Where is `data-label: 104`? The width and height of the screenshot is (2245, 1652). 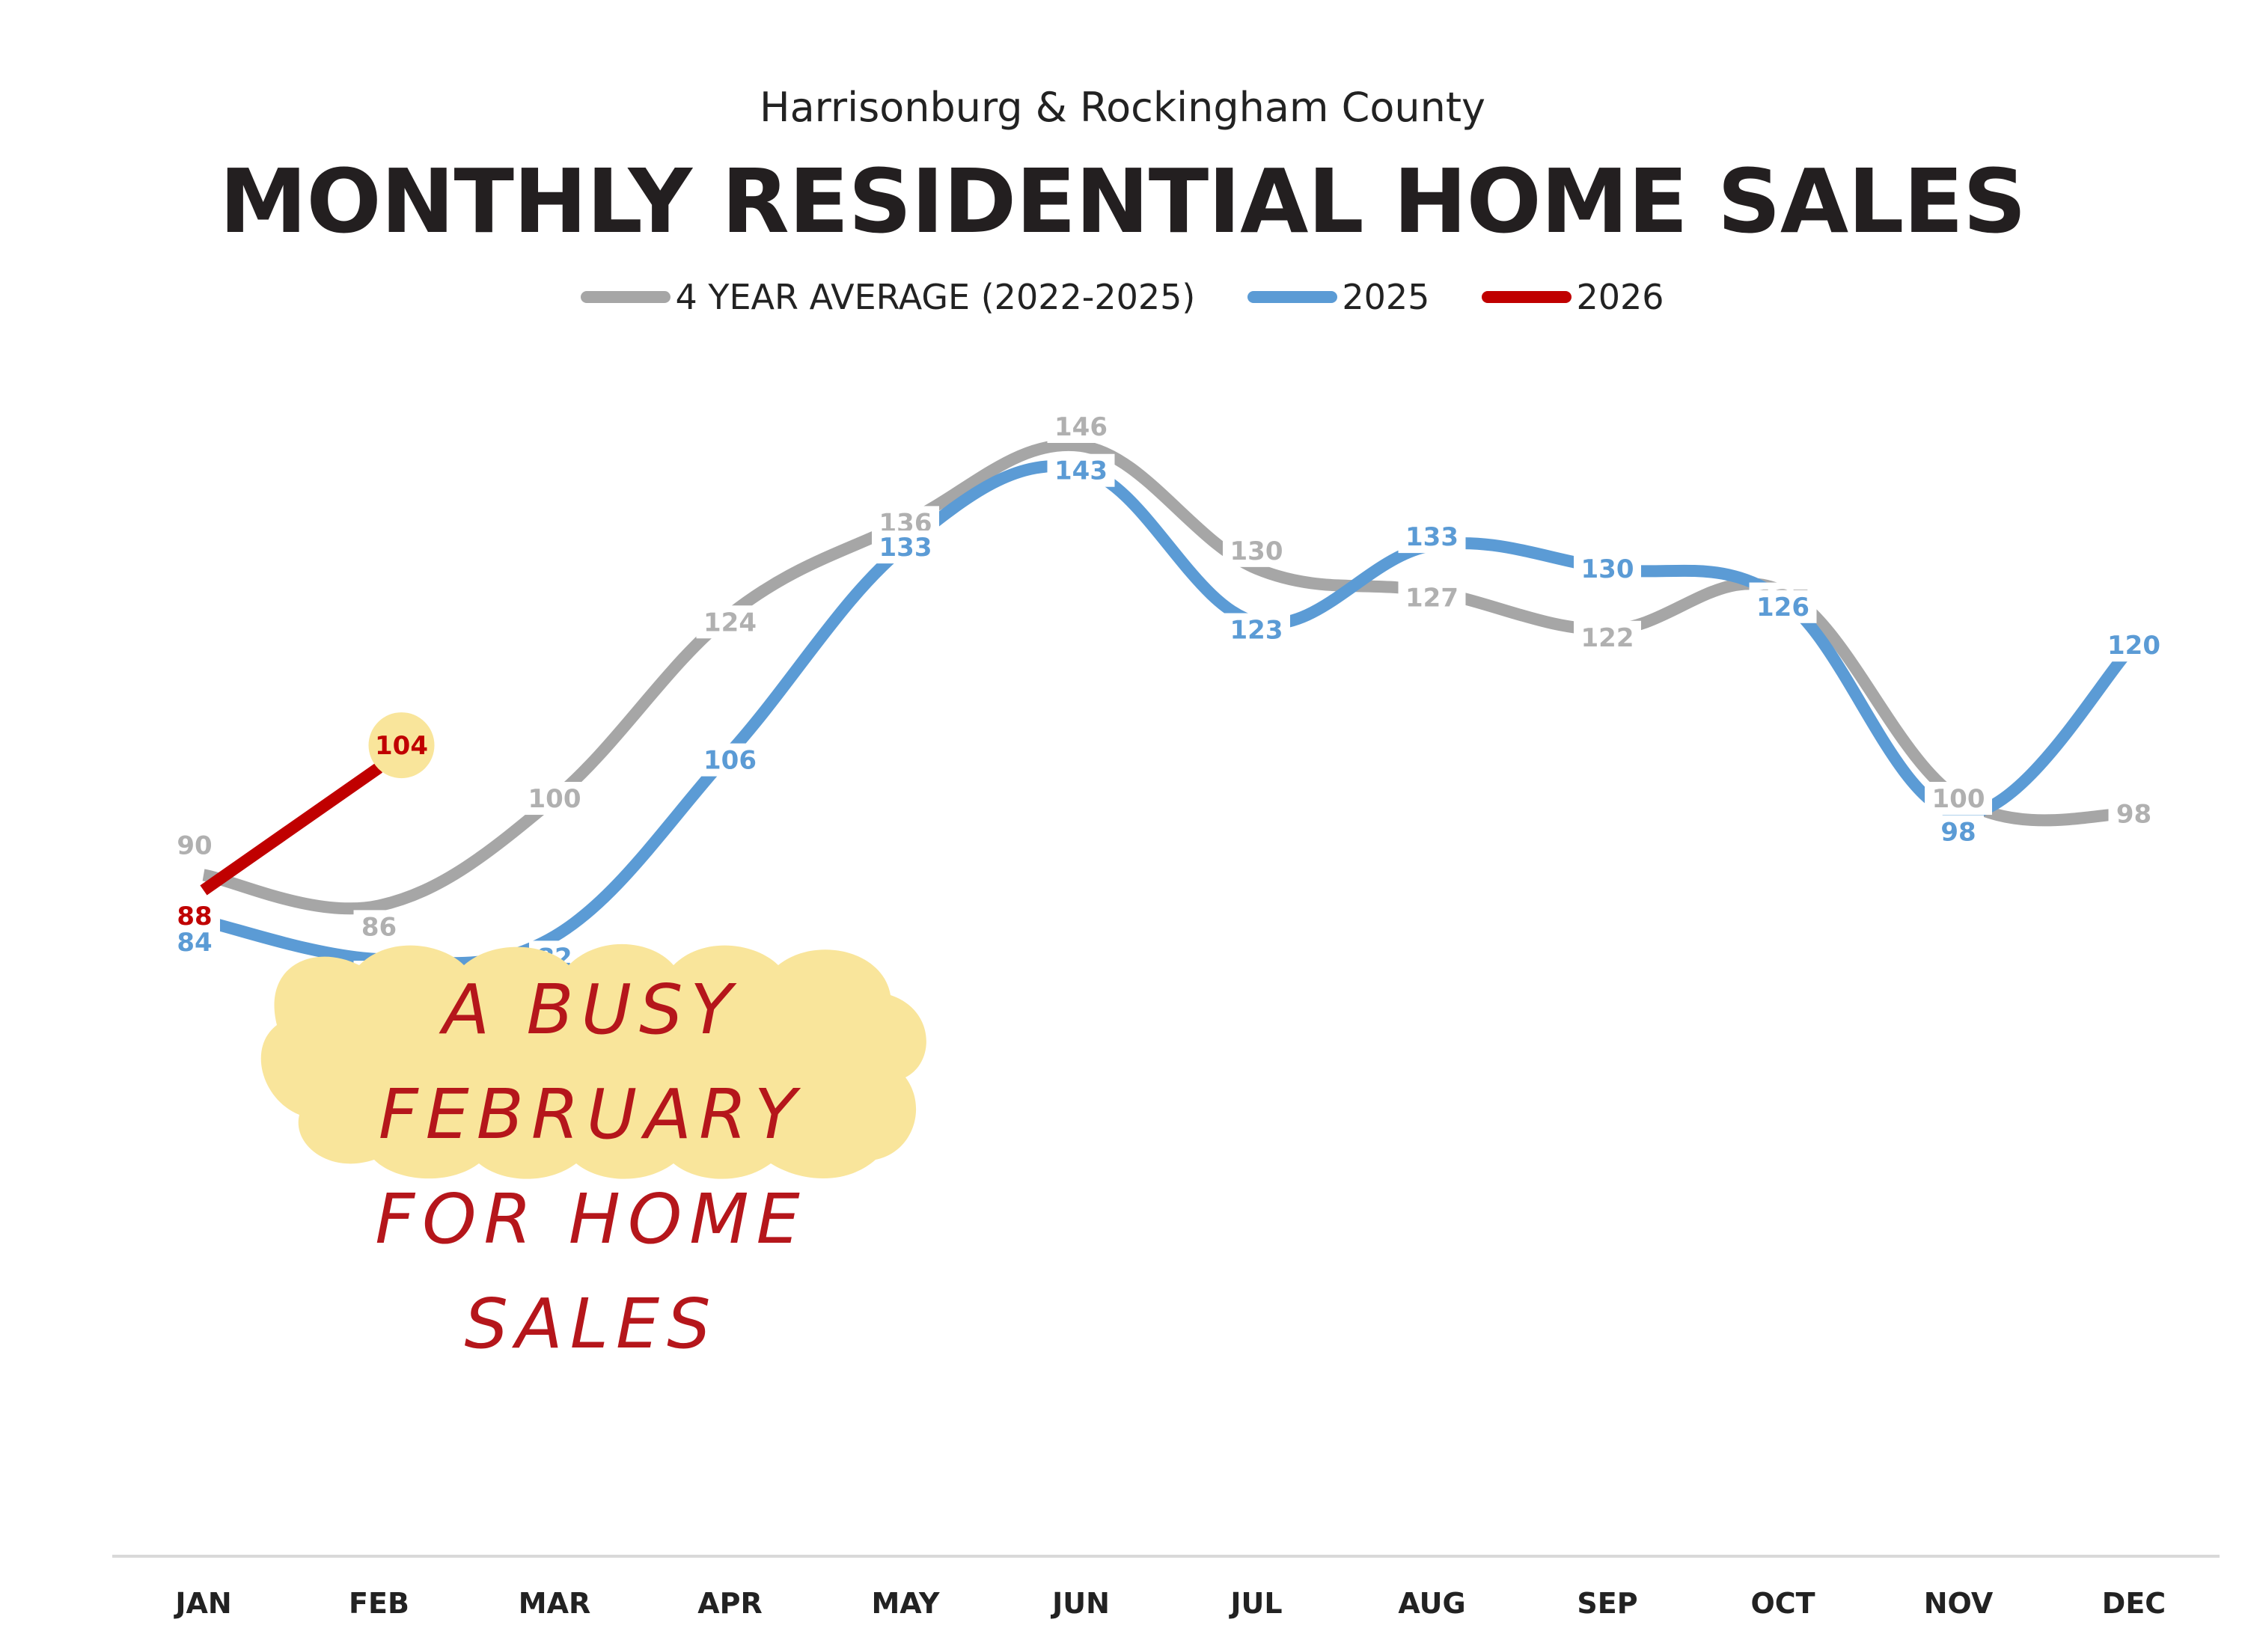
data-label: 104 is located at coordinates (401, 746).